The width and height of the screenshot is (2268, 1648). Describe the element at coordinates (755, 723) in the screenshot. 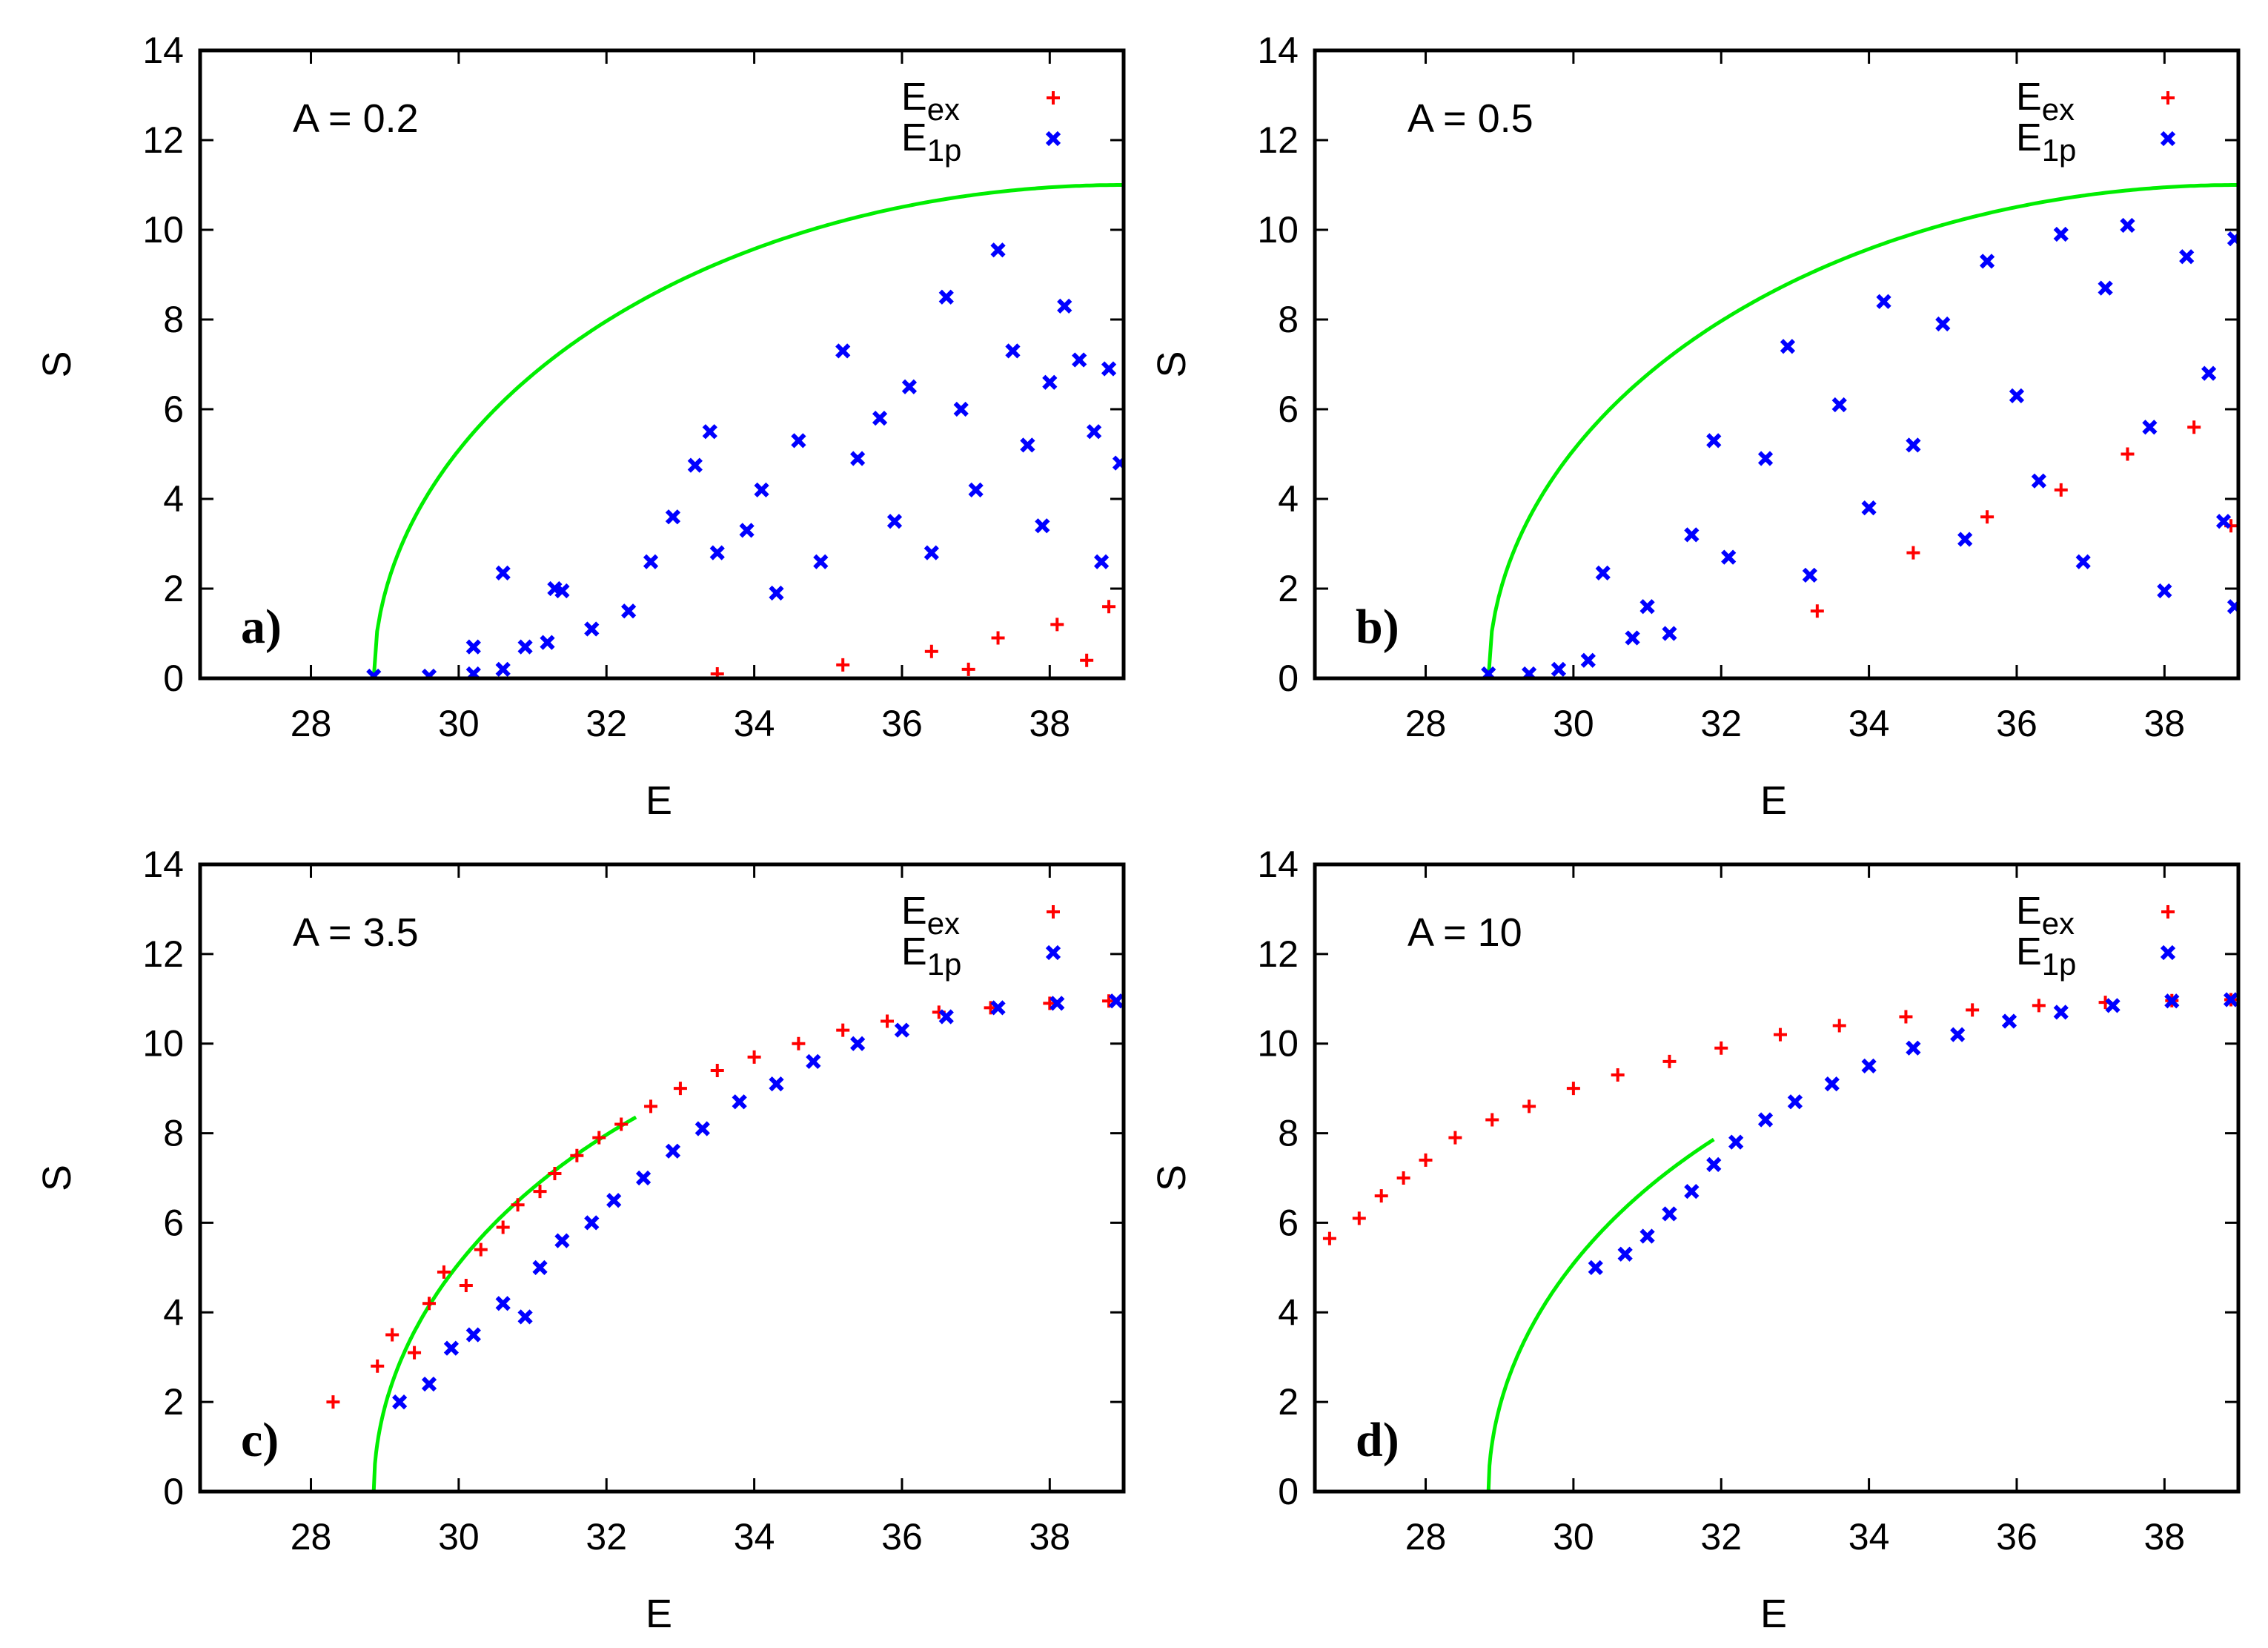

I see `x-tick-label: 34` at that location.